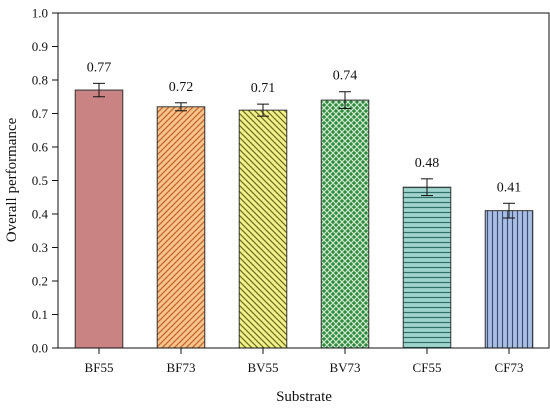  I want to click on x-tick-label-bf73: BF73, so click(181, 367).